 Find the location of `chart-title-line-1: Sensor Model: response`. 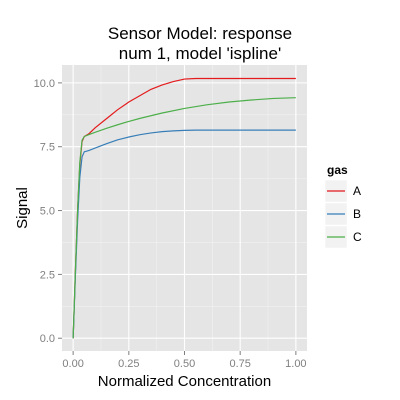

chart-title-line-1: Sensor Model: response is located at coordinates (200, 33).